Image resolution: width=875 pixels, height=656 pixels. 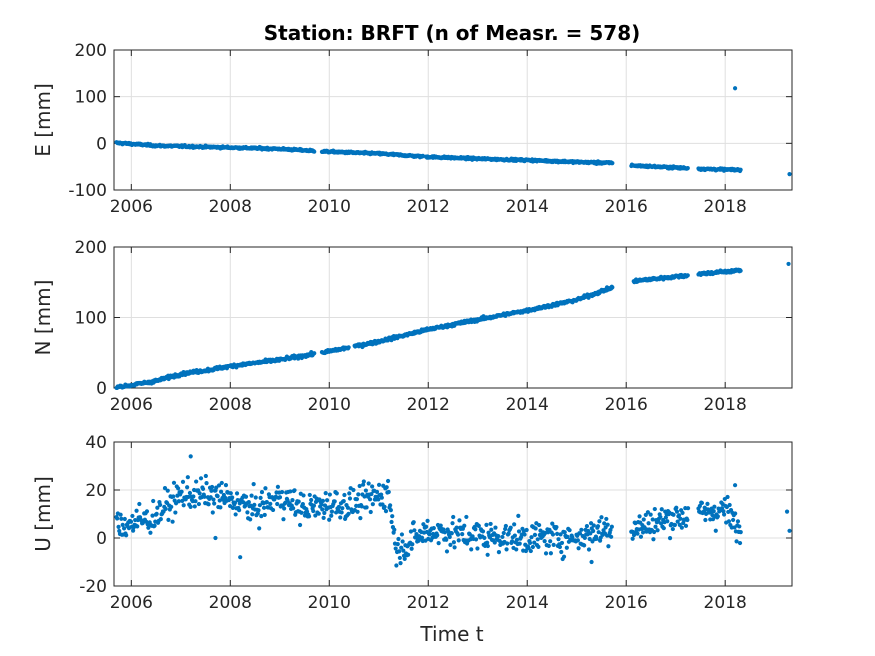 What do you see at coordinates (452, 33) in the screenshot?
I see `chart-title: Station: BRFT (n of Measr. = 578)` at bounding box center [452, 33].